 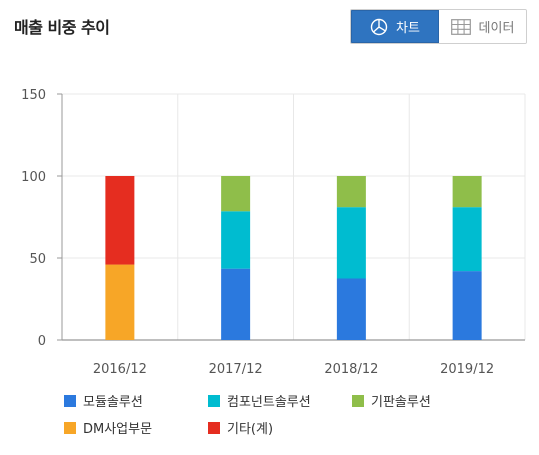 I want to click on x-tick-label: 2016/12, so click(x=120, y=369).